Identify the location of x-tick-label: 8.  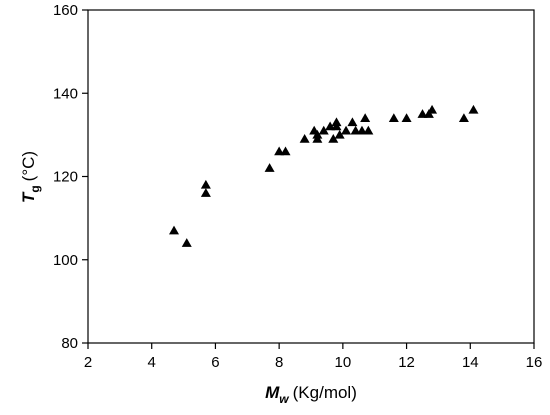
(279, 362).